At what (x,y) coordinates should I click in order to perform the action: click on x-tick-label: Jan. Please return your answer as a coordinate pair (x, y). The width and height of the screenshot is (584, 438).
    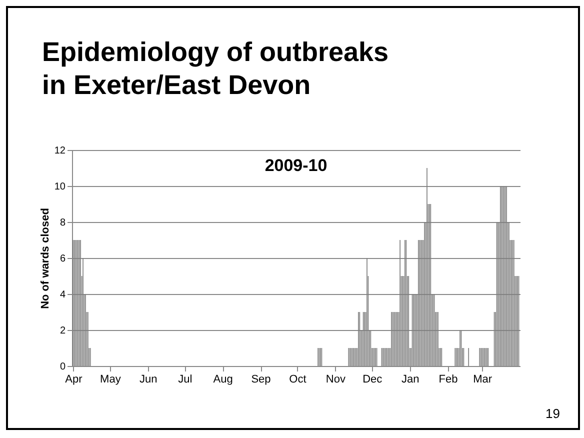
    Looking at the image, I should click on (410, 380).